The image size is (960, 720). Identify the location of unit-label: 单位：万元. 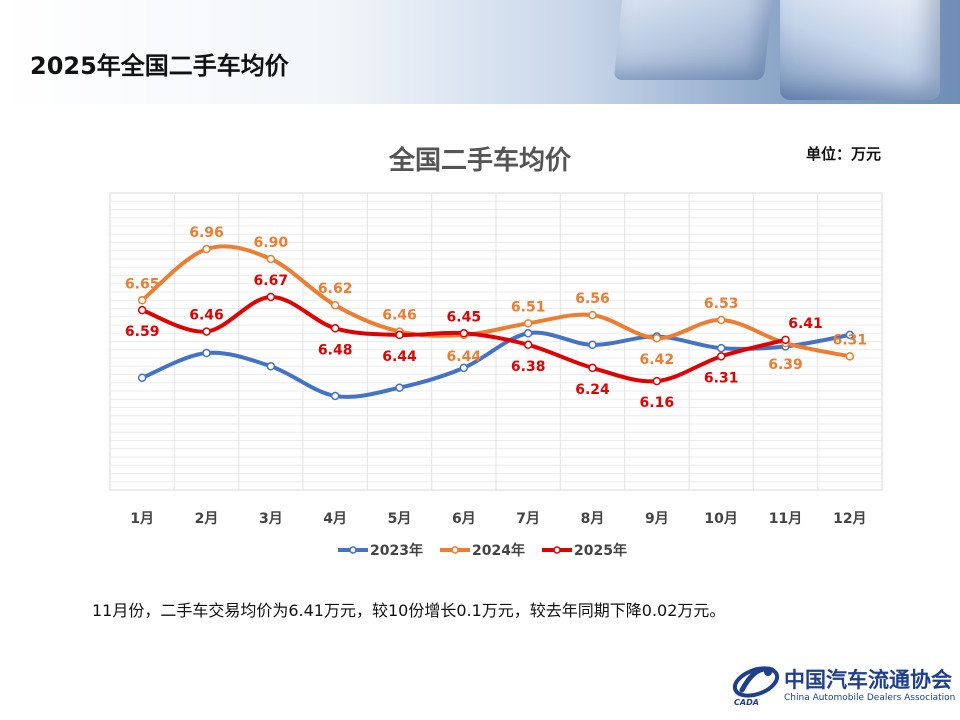
(844, 154).